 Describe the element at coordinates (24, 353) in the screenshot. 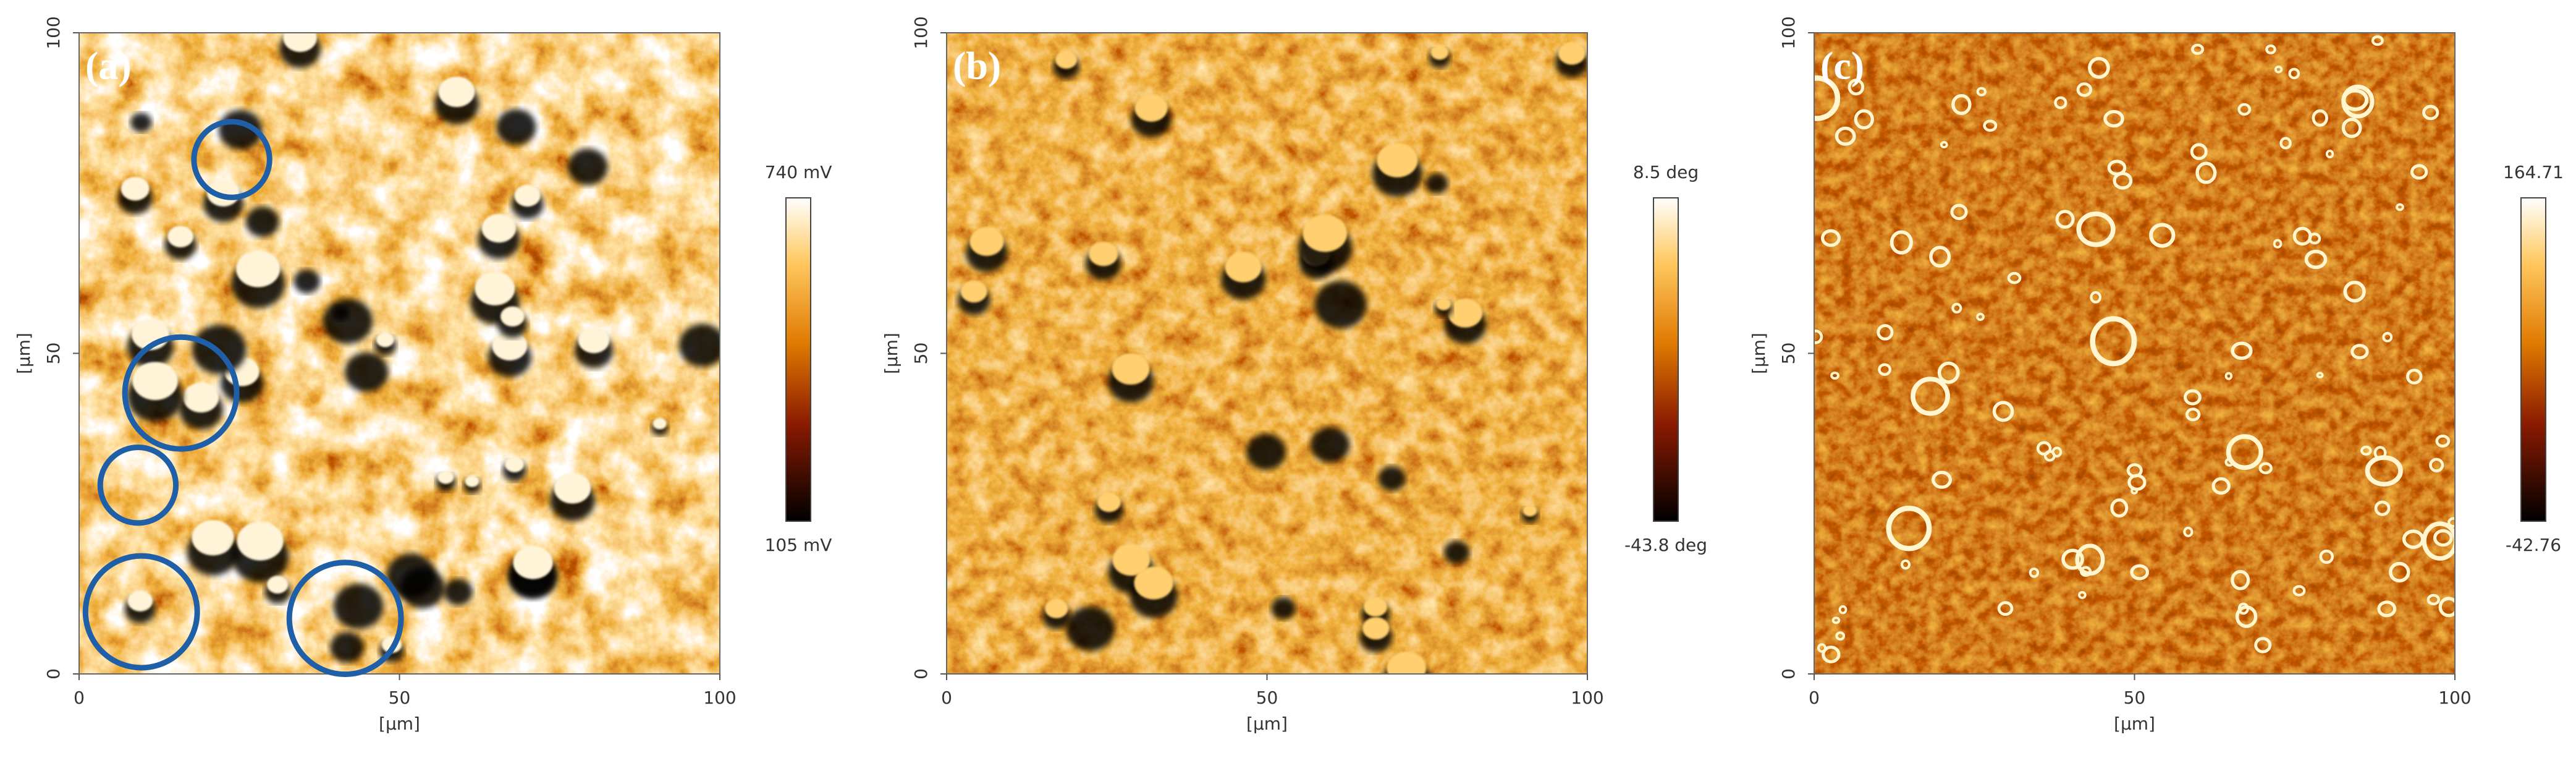

I see `y-axis-label: [µm]` at that location.